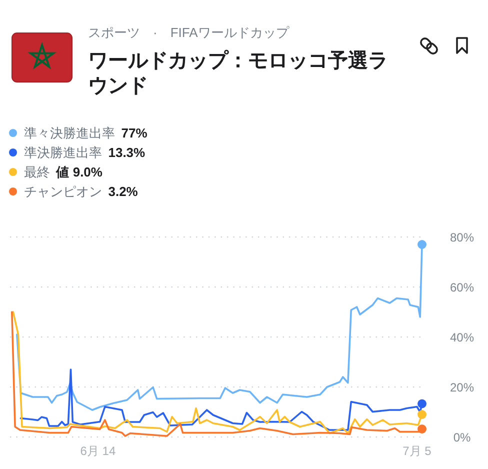 This screenshot has width=488, height=469. What do you see at coordinates (81, 191) in the screenshot?
I see `legend-label: チャンピオン 3.2%` at bounding box center [81, 191].